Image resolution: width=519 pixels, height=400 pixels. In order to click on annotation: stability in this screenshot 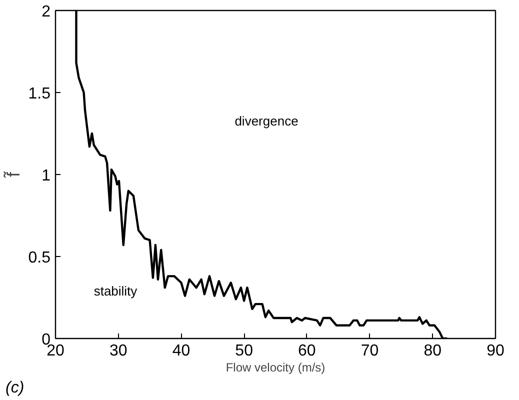, I will do `click(116, 291)`.